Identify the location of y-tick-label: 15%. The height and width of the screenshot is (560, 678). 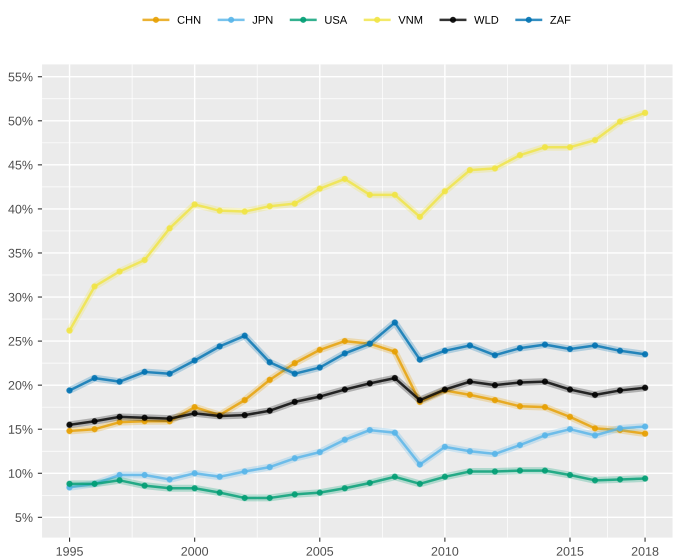
(20, 429).